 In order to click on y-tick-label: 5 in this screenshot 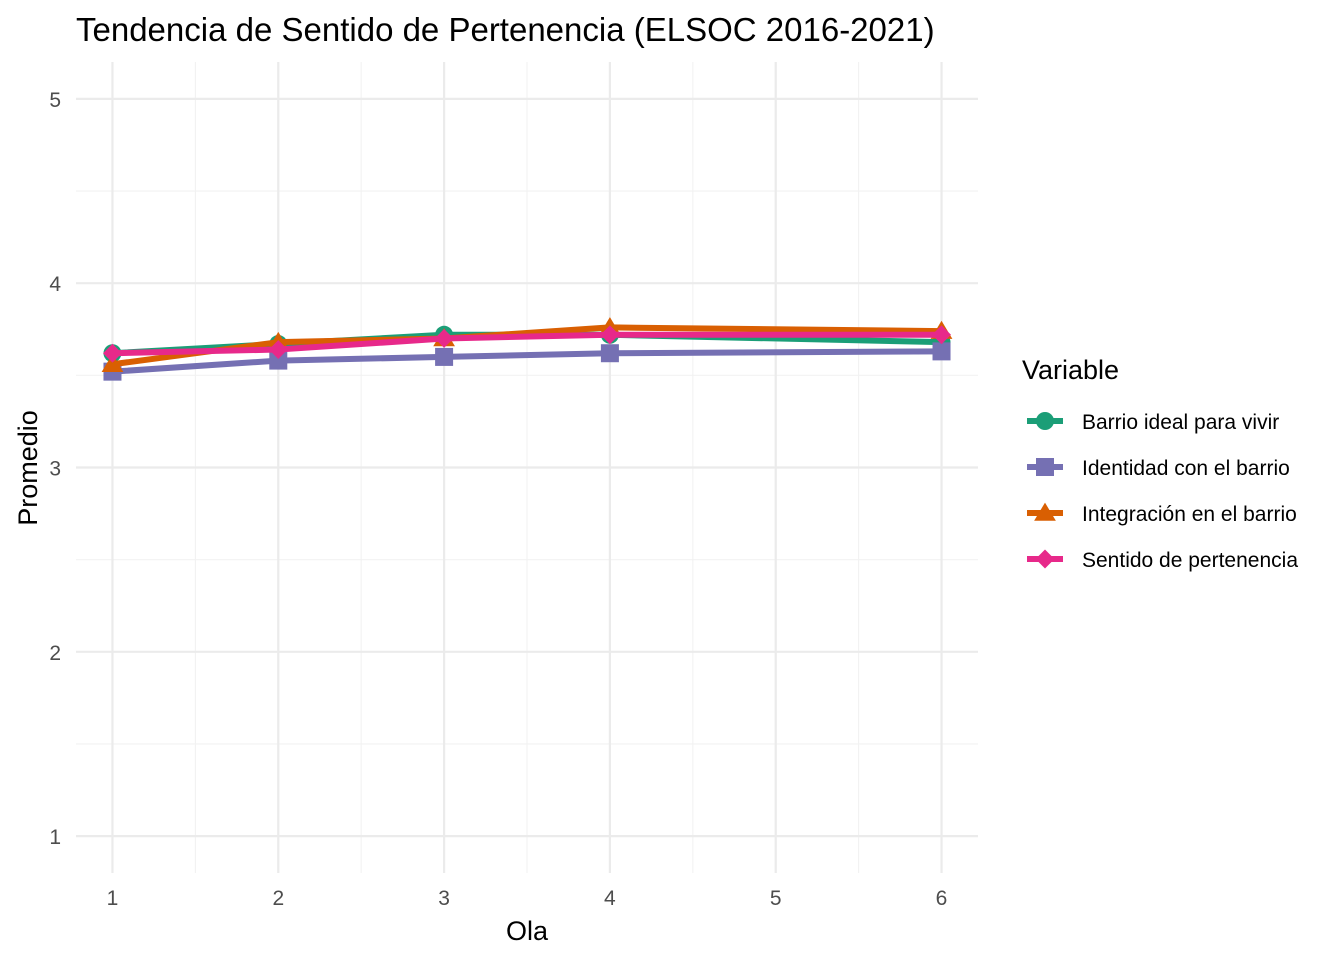, I will do `click(55, 100)`.